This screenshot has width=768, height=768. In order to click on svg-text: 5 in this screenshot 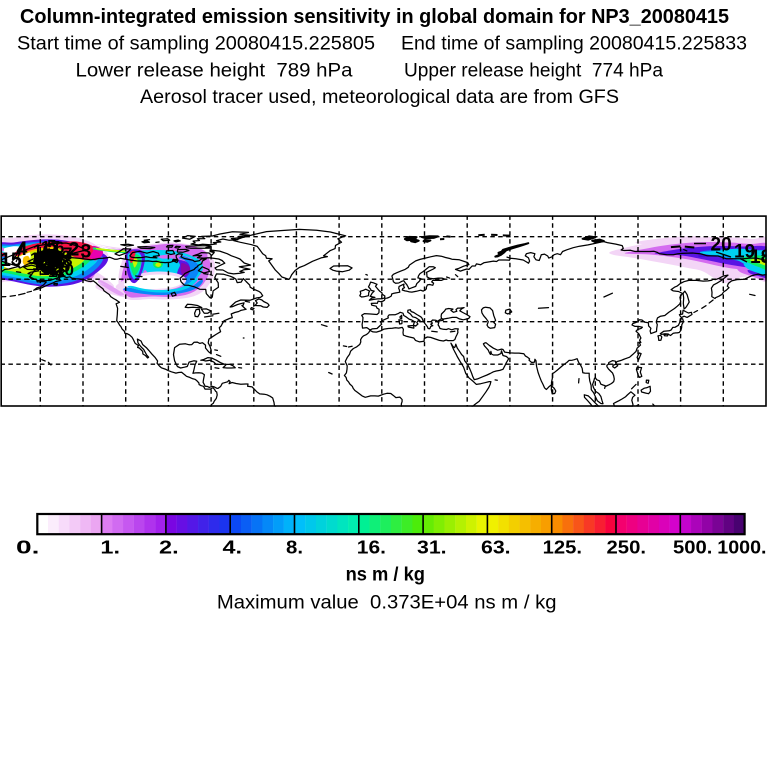, I will do `click(51, 246)`.